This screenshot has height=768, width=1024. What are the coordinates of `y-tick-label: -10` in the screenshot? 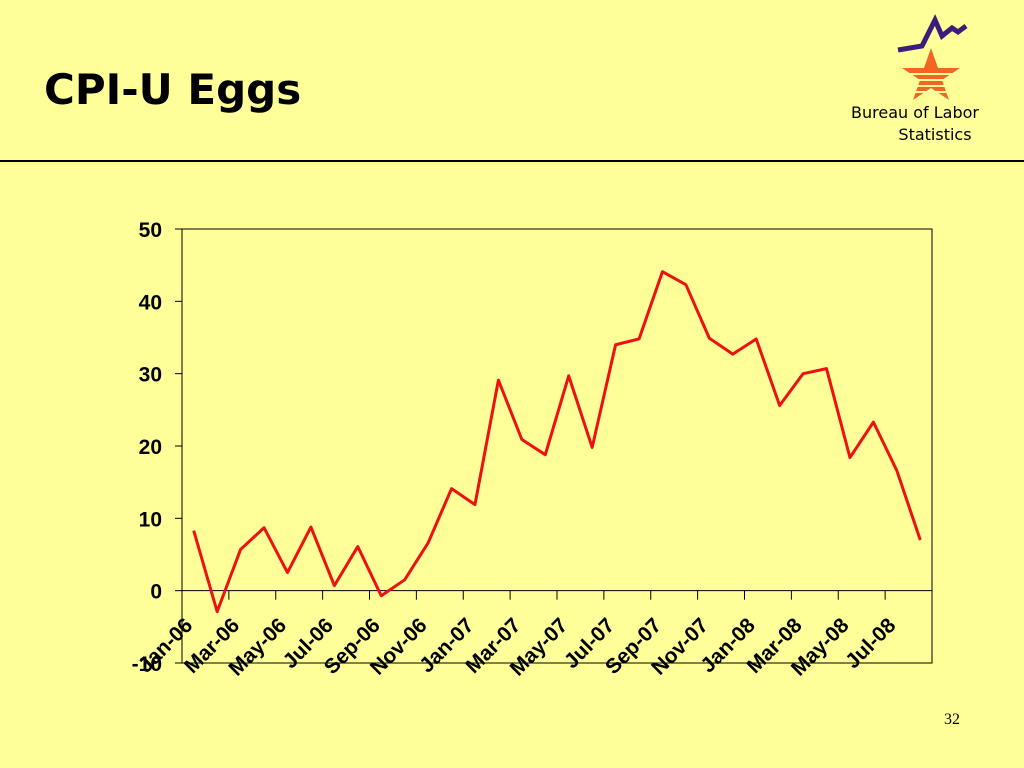 It's located at (147, 664).